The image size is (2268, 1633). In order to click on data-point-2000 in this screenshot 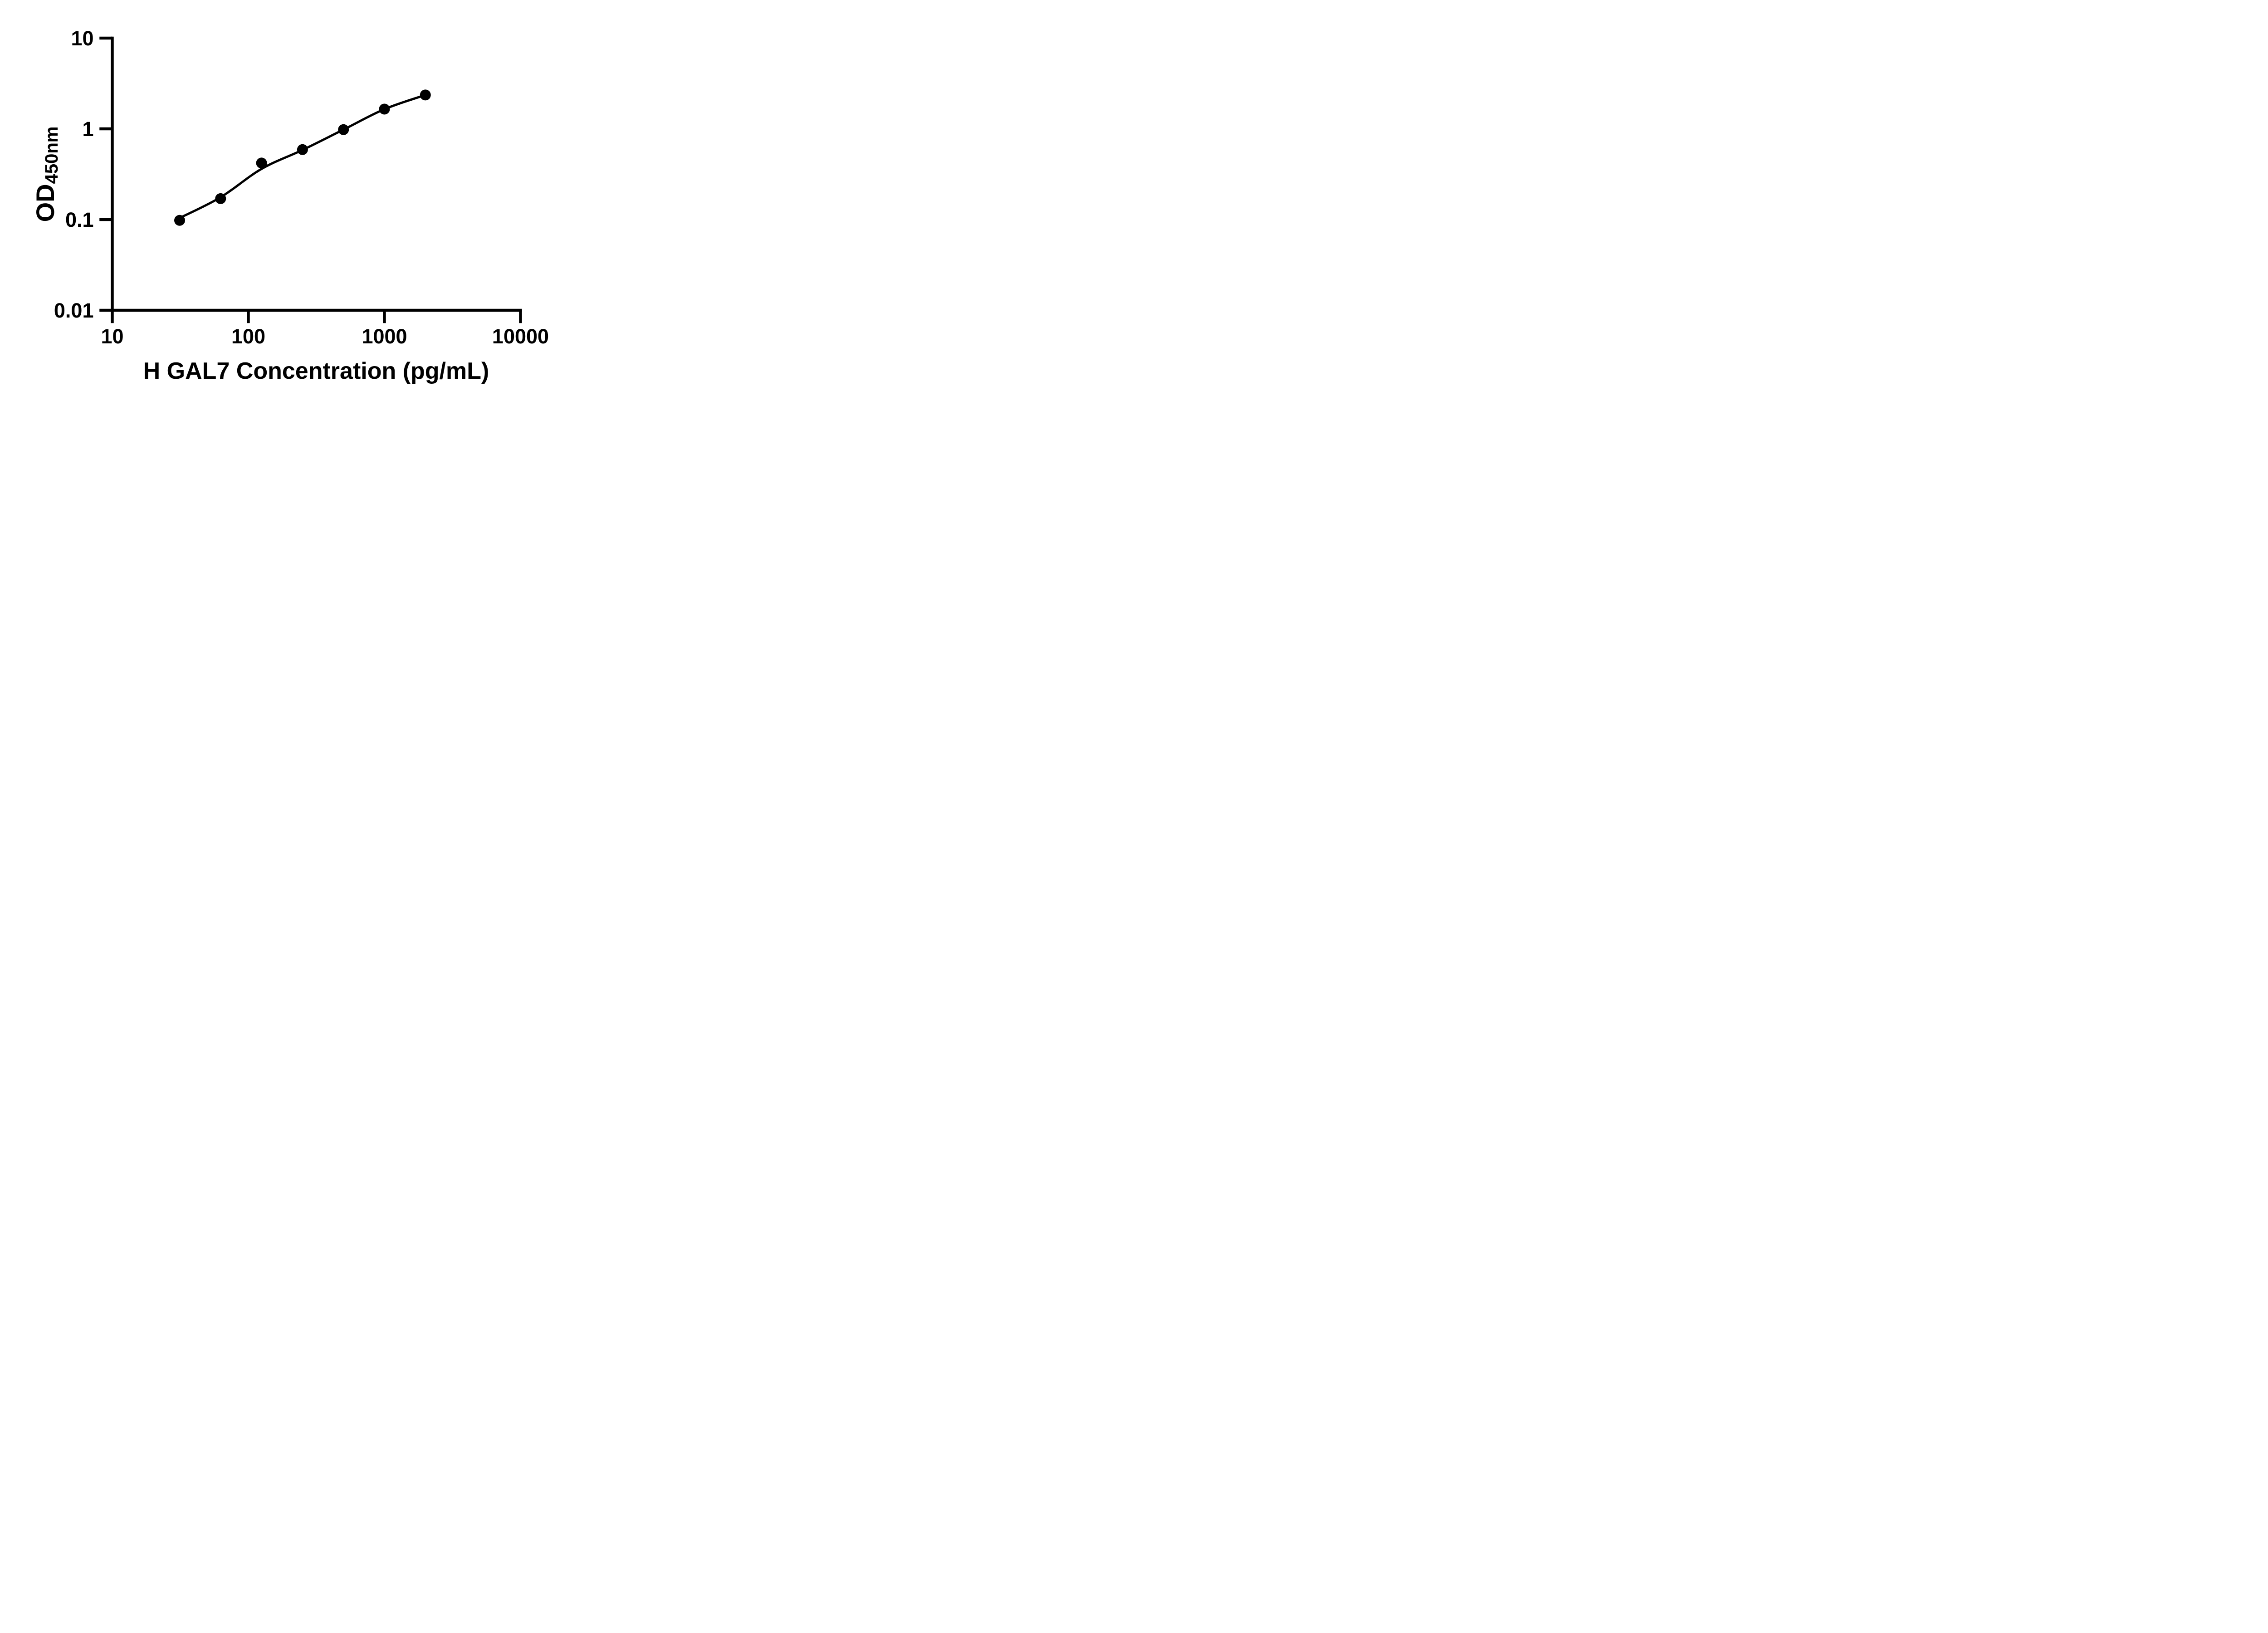, I will do `click(426, 95)`.